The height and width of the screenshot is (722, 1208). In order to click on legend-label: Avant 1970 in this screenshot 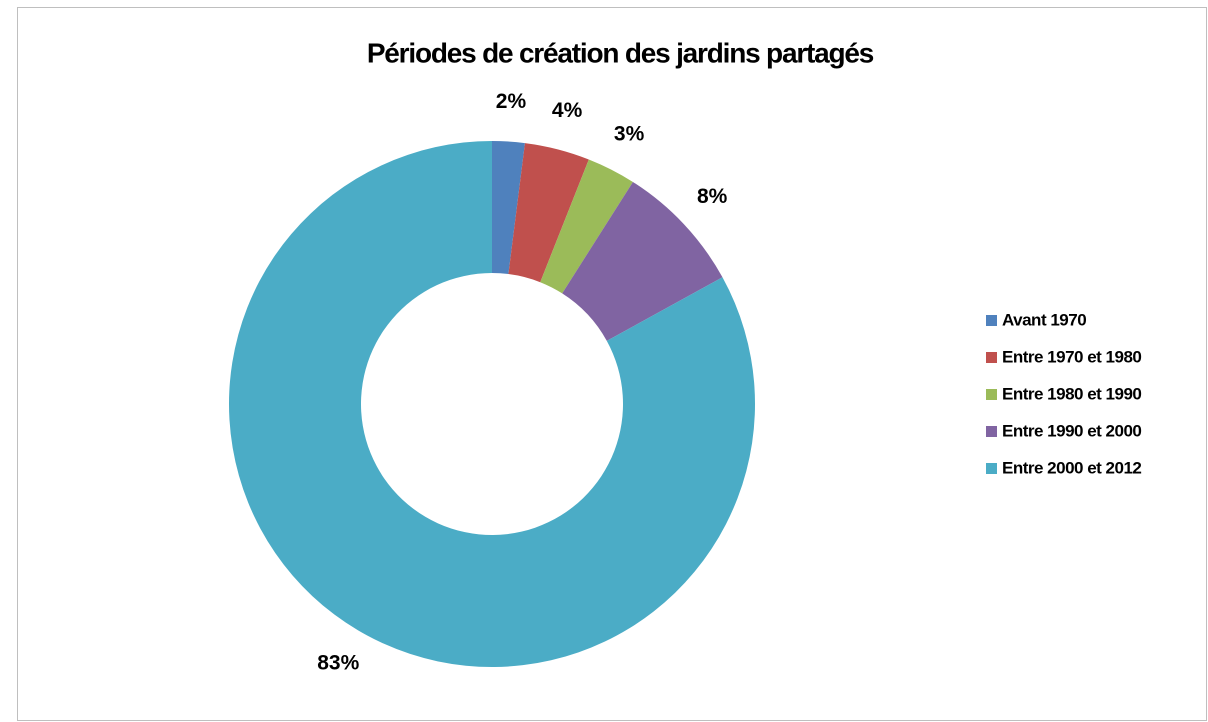, I will do `click(1044, 319)`.